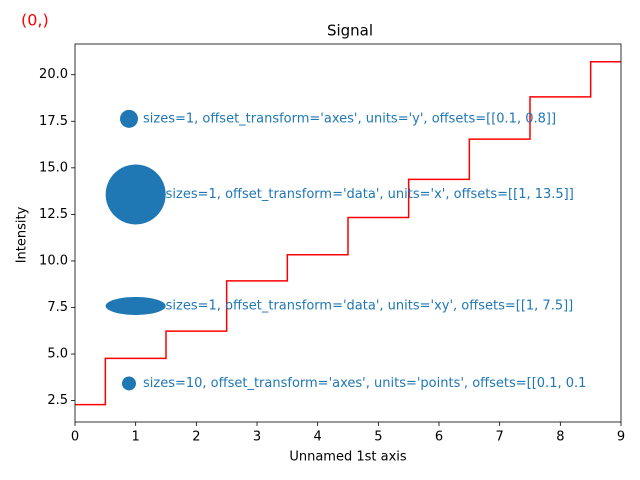 This screenshot has width=640, height=480. What do you see at coordinates (57, 307) in the screenshot?
I see `y-tick-label: 7.5` at bounding box center [57, 307].